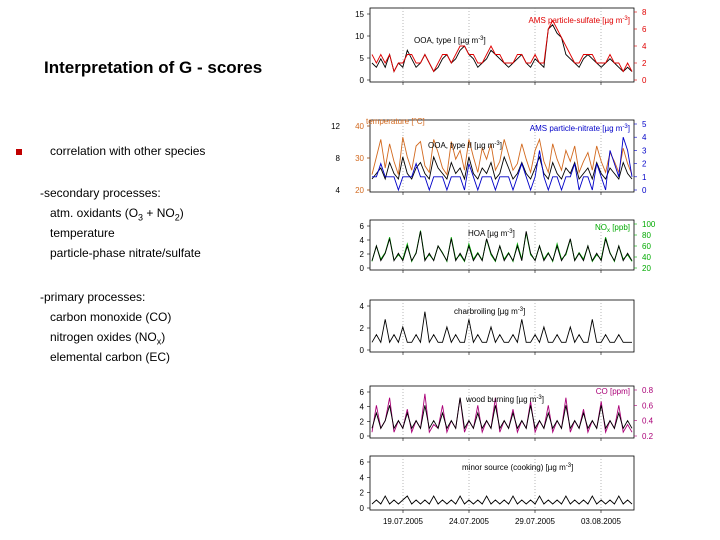  I want to click on secondary-item: temperature, so click(82, 233).